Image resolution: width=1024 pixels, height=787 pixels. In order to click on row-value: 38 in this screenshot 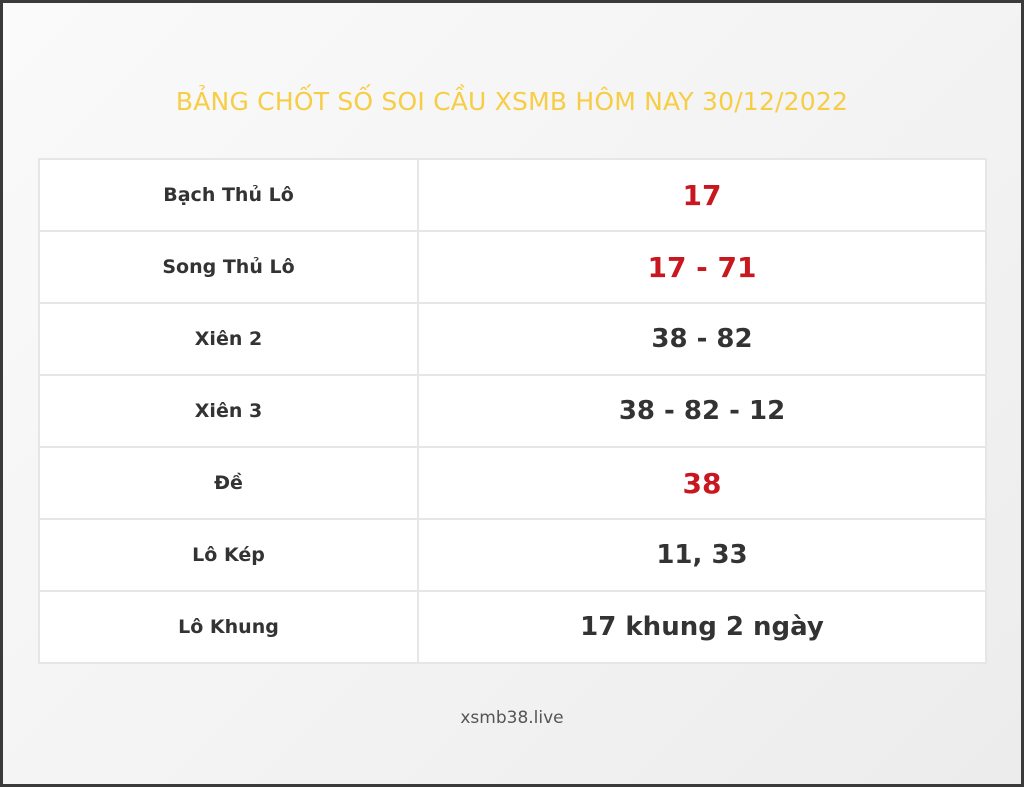, I will do `click(702, 483)`.